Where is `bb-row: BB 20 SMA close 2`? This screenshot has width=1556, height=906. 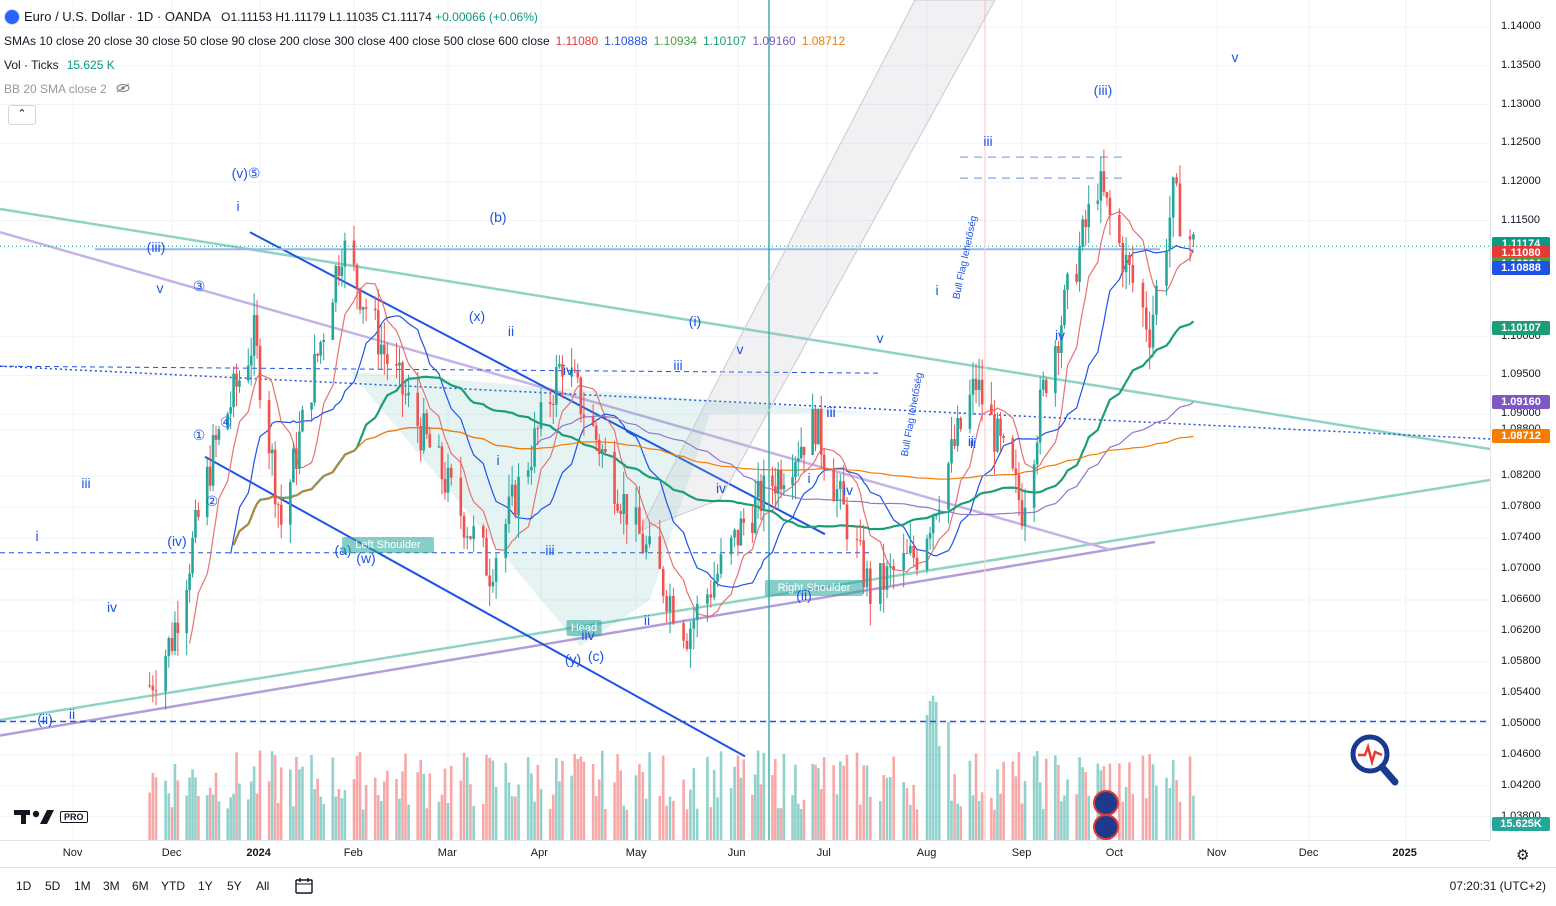
bb-row: BB 20 SMA close 2 is located at coordinates (424, 89).